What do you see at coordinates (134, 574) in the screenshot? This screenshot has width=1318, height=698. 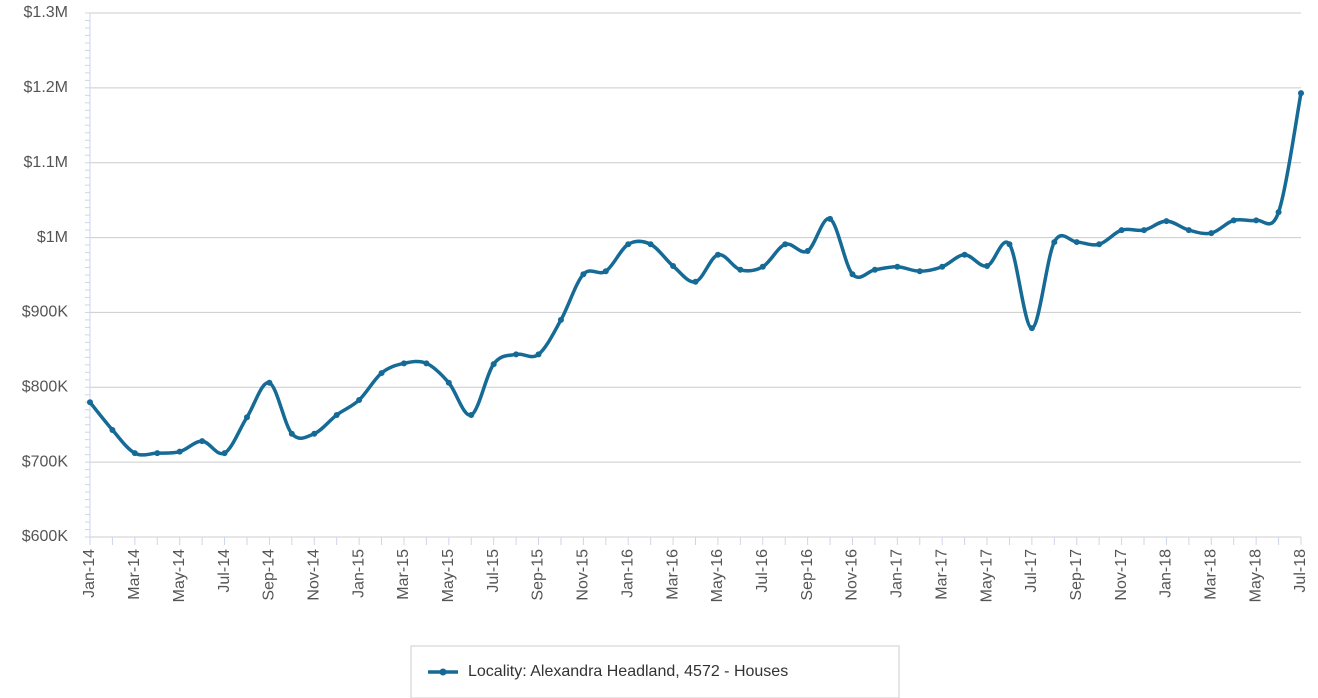 I see `x-tick-label: Mar-14` at bounding box center [134, 574].